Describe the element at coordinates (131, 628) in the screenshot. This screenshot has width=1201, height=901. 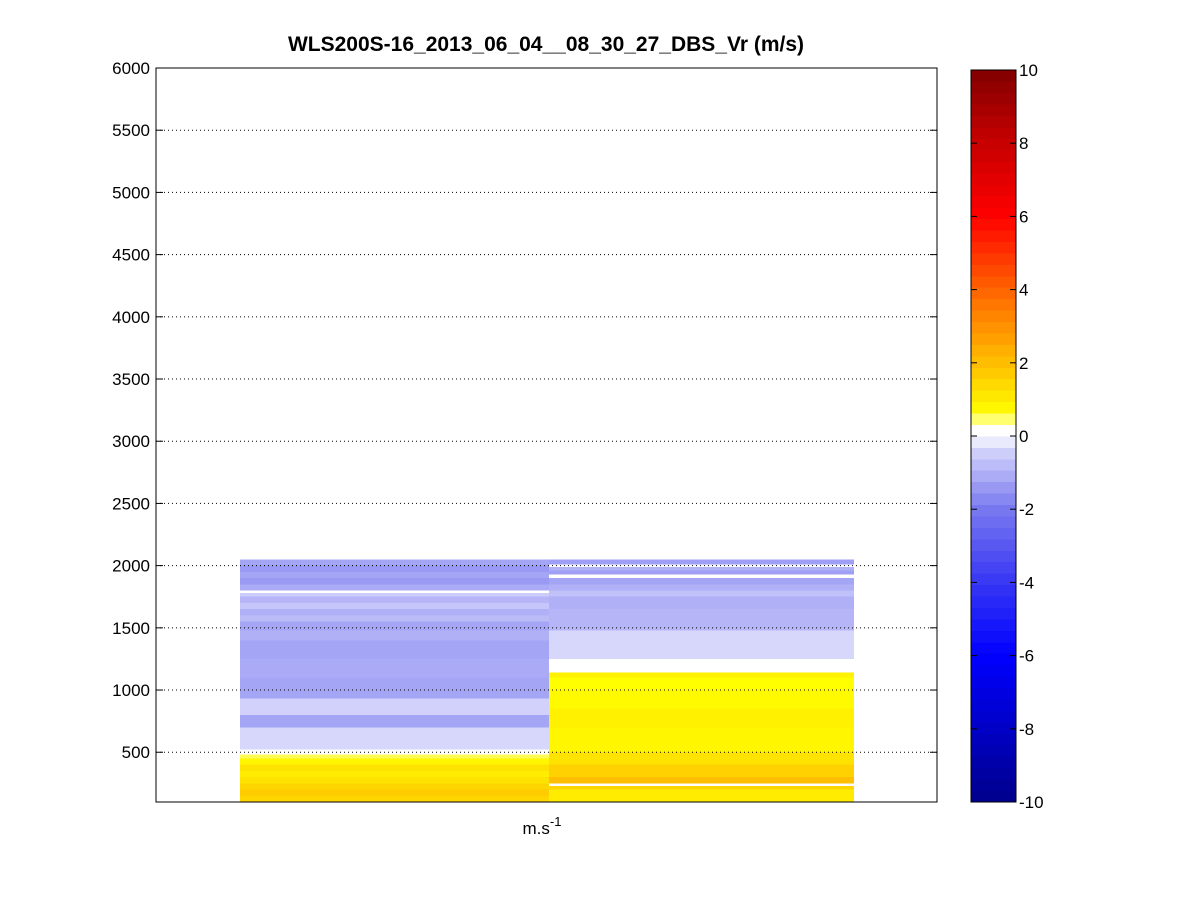
I see `y-tick-label: 1500` at that location.